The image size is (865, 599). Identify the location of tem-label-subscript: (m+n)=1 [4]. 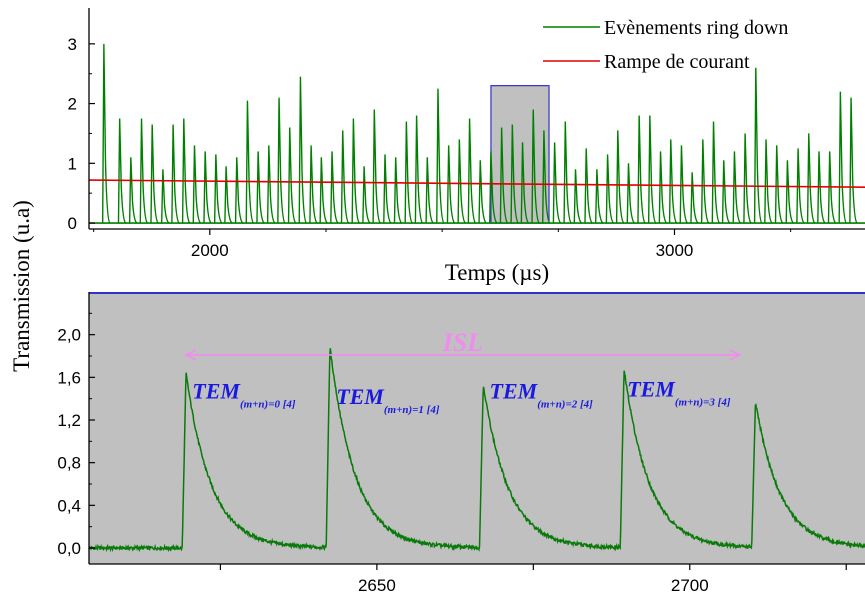
(412, 410).